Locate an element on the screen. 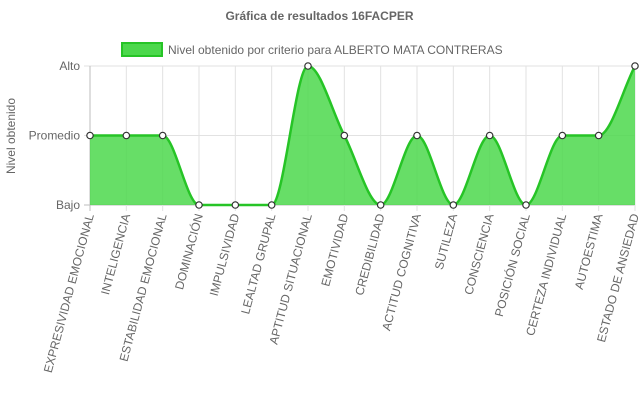 The width and height of the screenshot is (639, 416). x-tick-label: ACTITUD COGNITIVA is located at coordinates (401, 272).